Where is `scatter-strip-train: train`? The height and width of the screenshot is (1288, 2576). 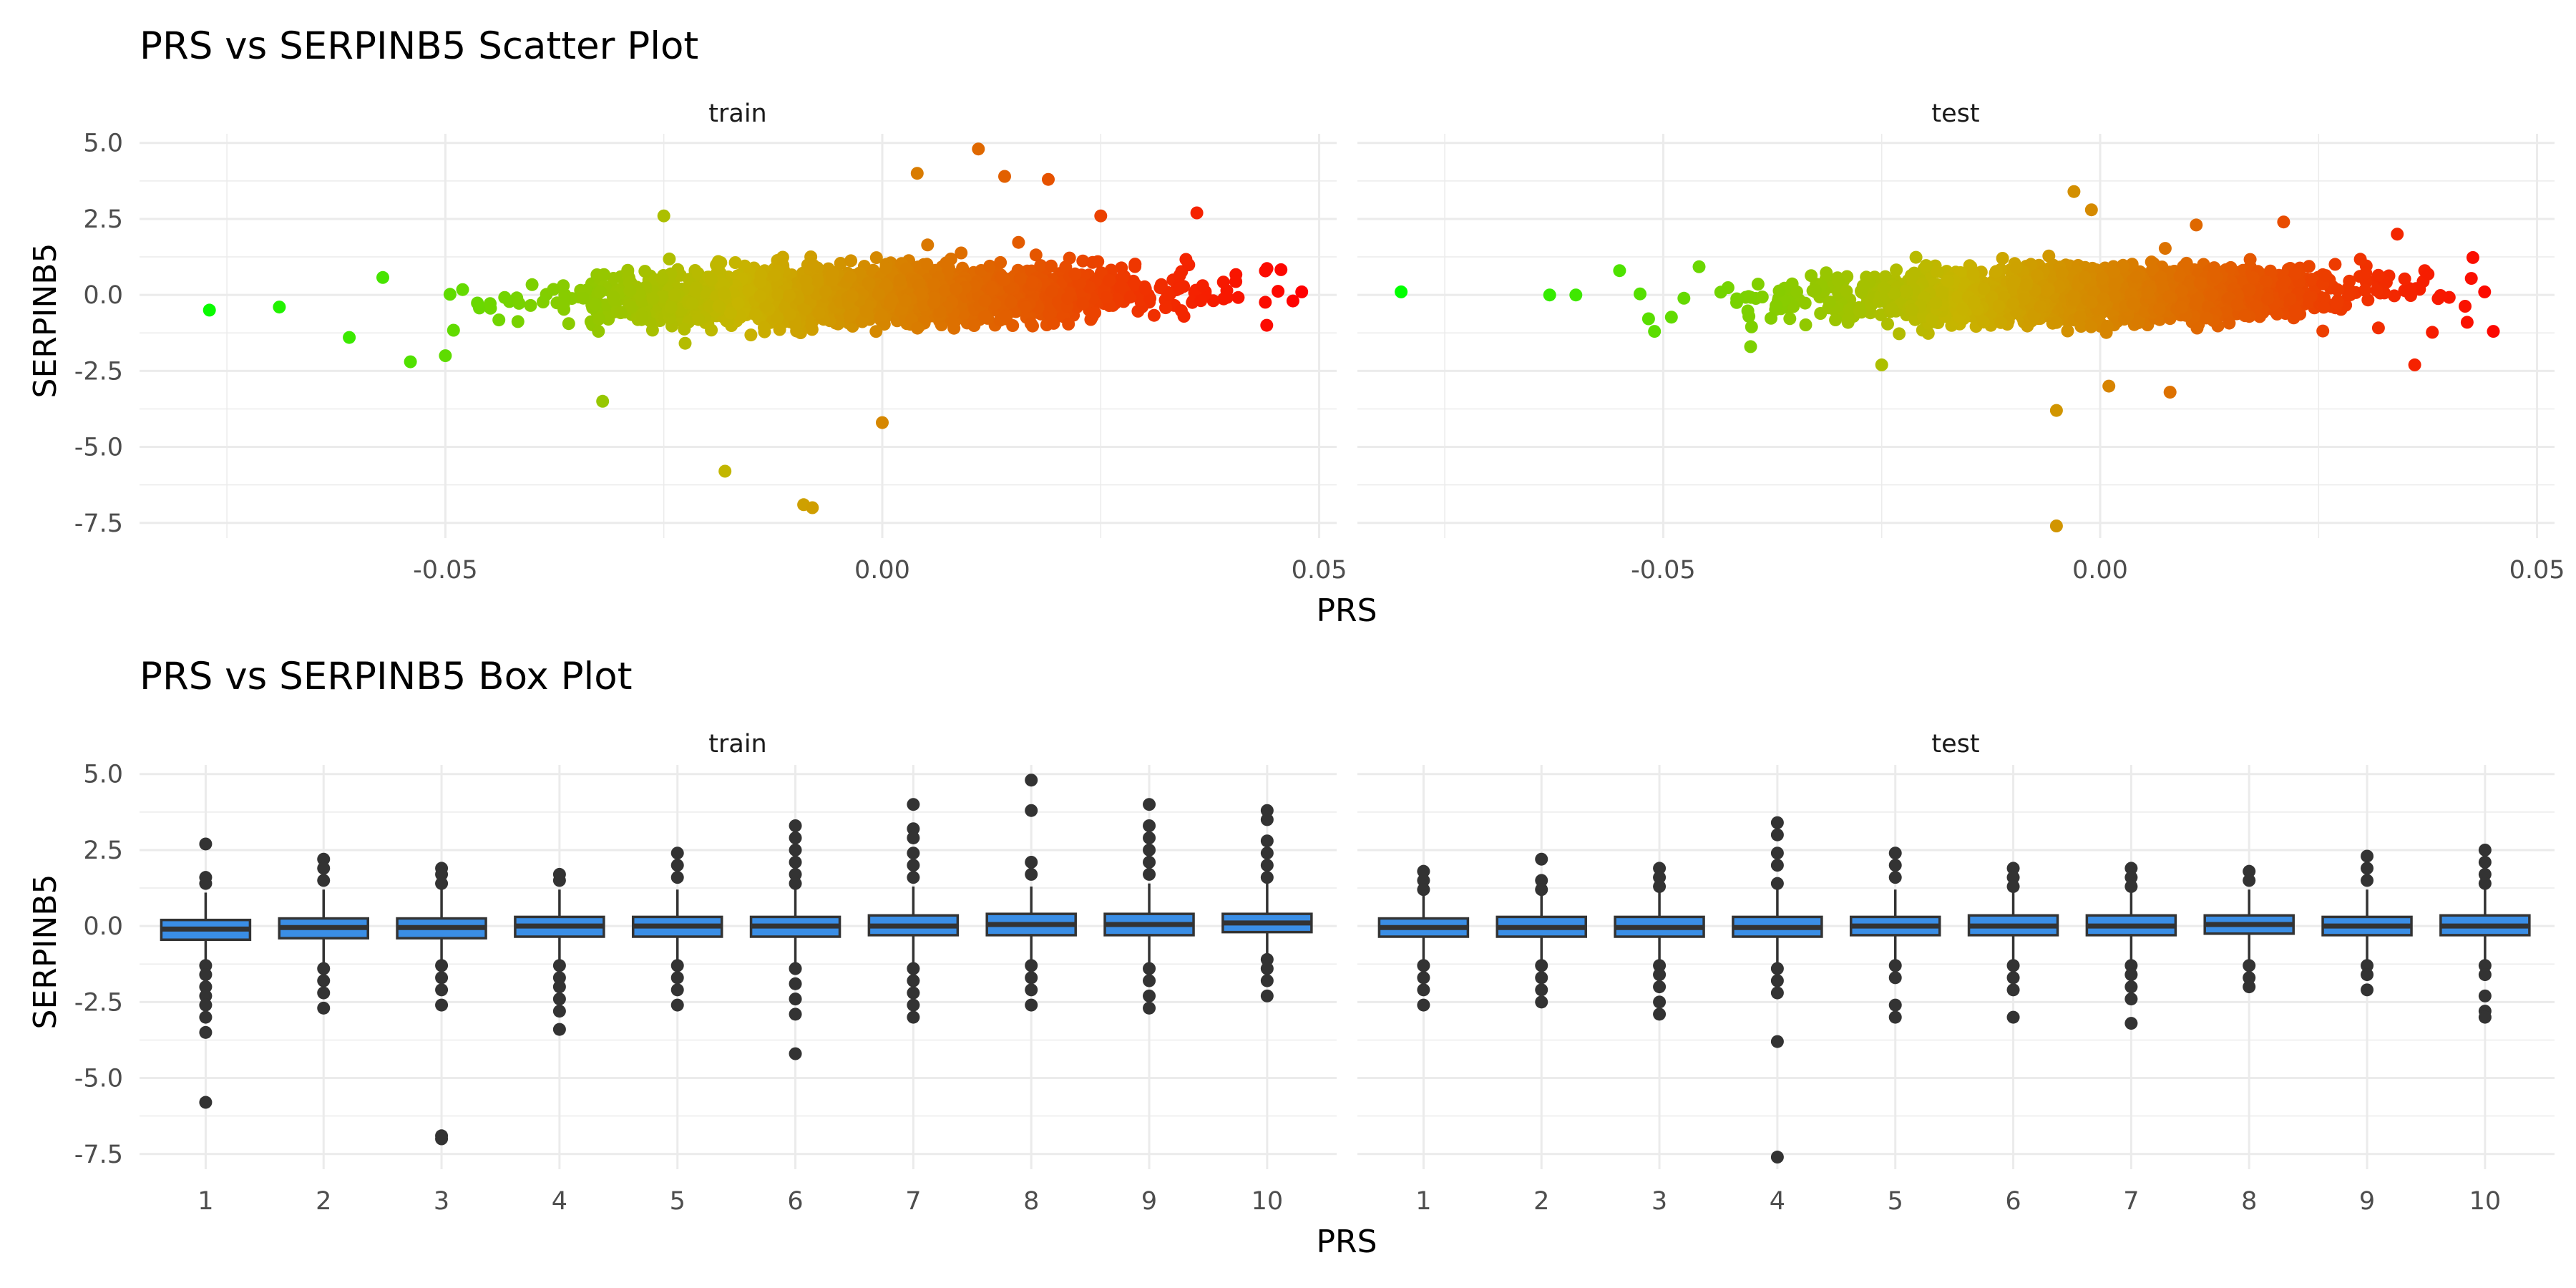 scatter-strip-train: train is located at coordinates (737, 113).